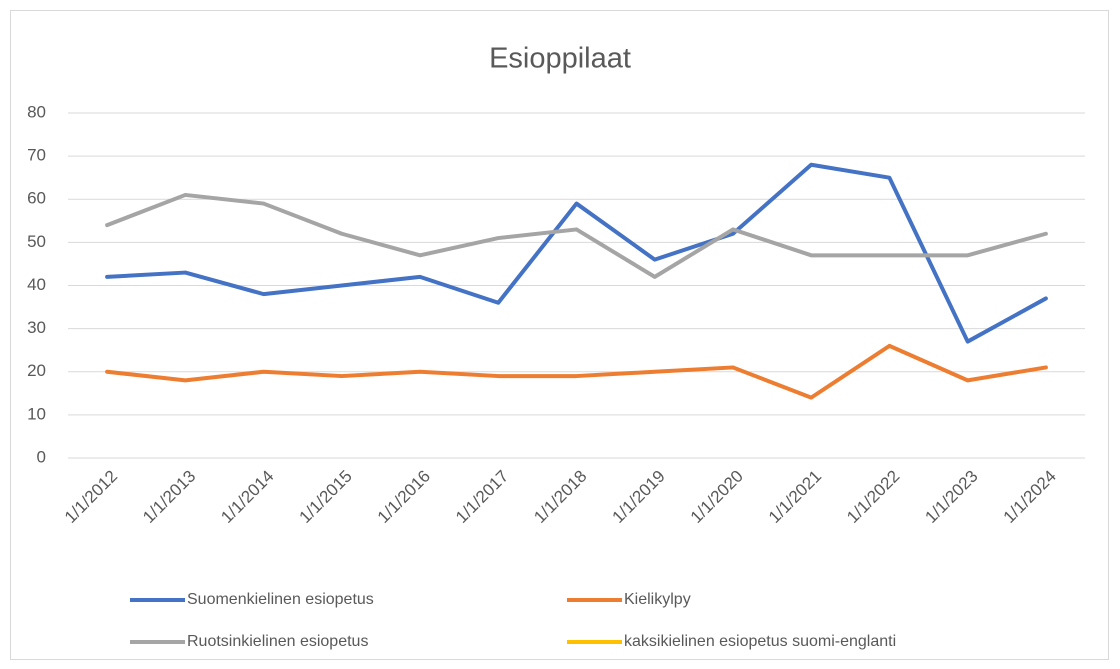 The height and width of the screenshot is (669, 1120). I want to click on y-tick-label: 30, so click(36, 327).